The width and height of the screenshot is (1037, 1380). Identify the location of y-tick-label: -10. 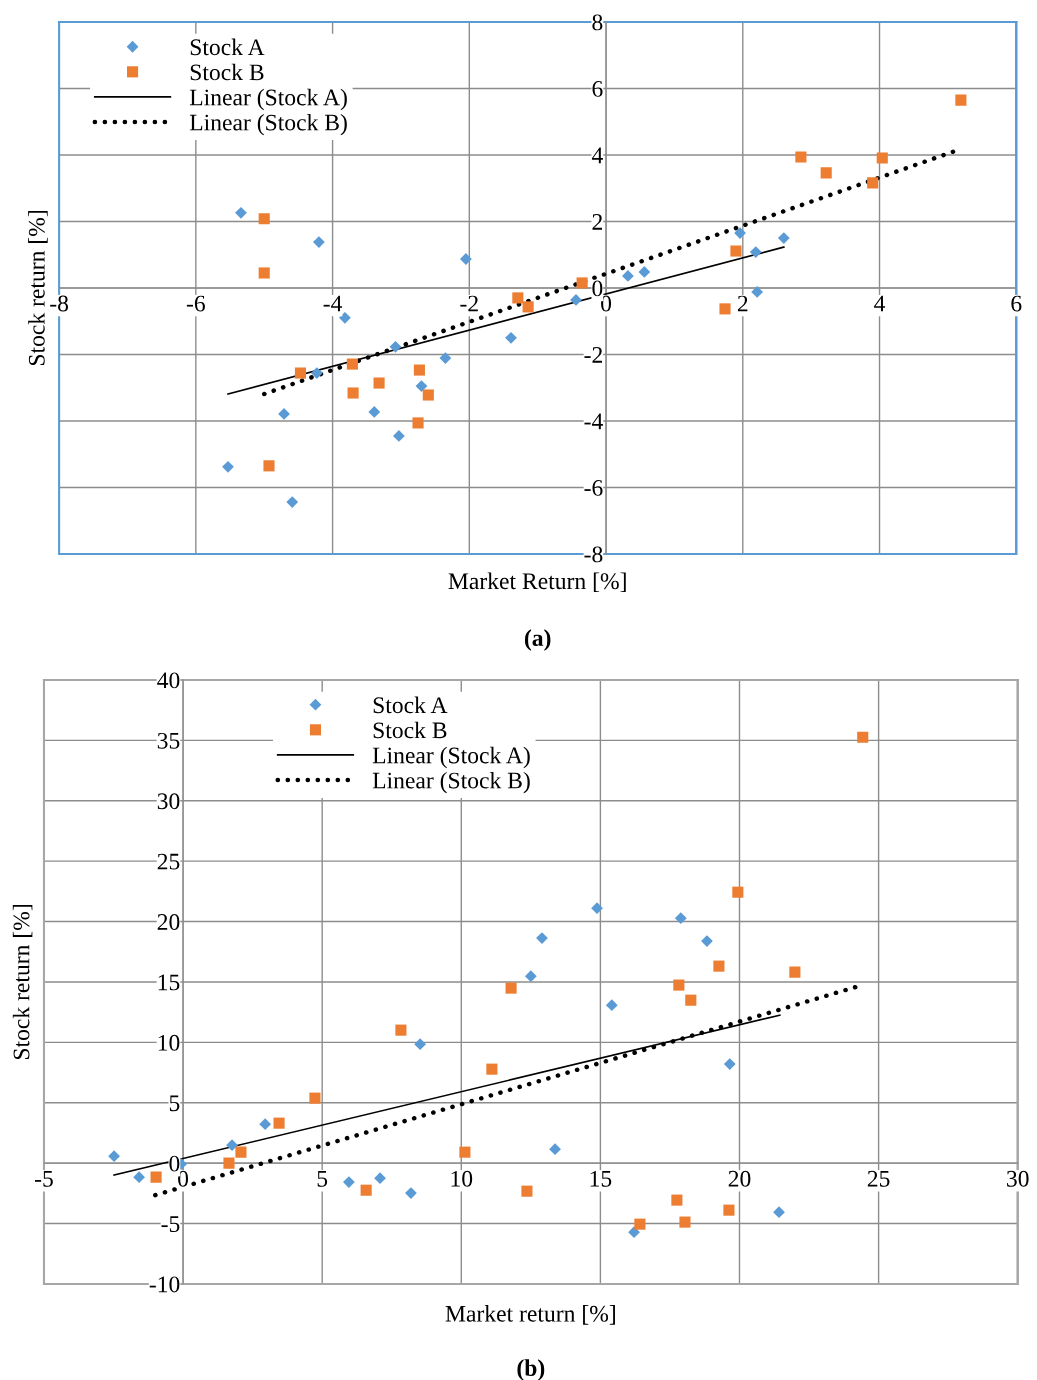
(164, 1284).